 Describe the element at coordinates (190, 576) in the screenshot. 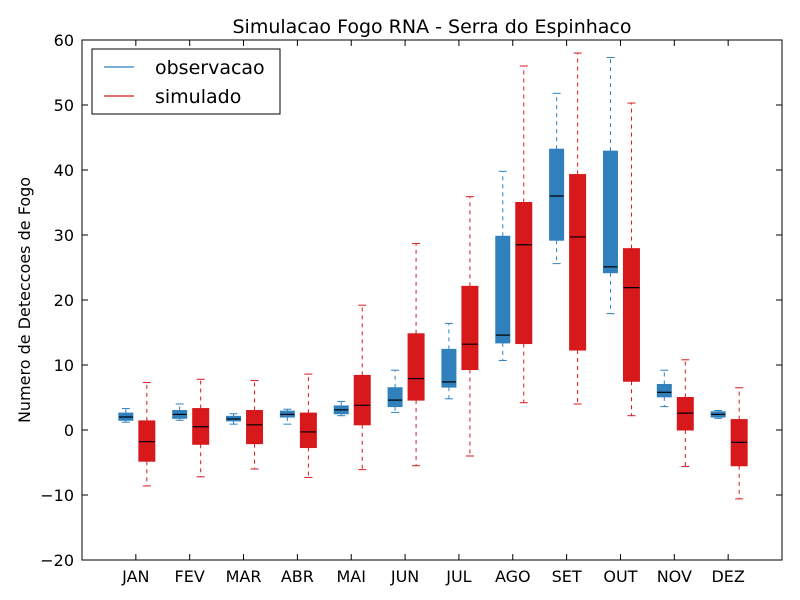

I see `x-tick-label: FEV` at that location.